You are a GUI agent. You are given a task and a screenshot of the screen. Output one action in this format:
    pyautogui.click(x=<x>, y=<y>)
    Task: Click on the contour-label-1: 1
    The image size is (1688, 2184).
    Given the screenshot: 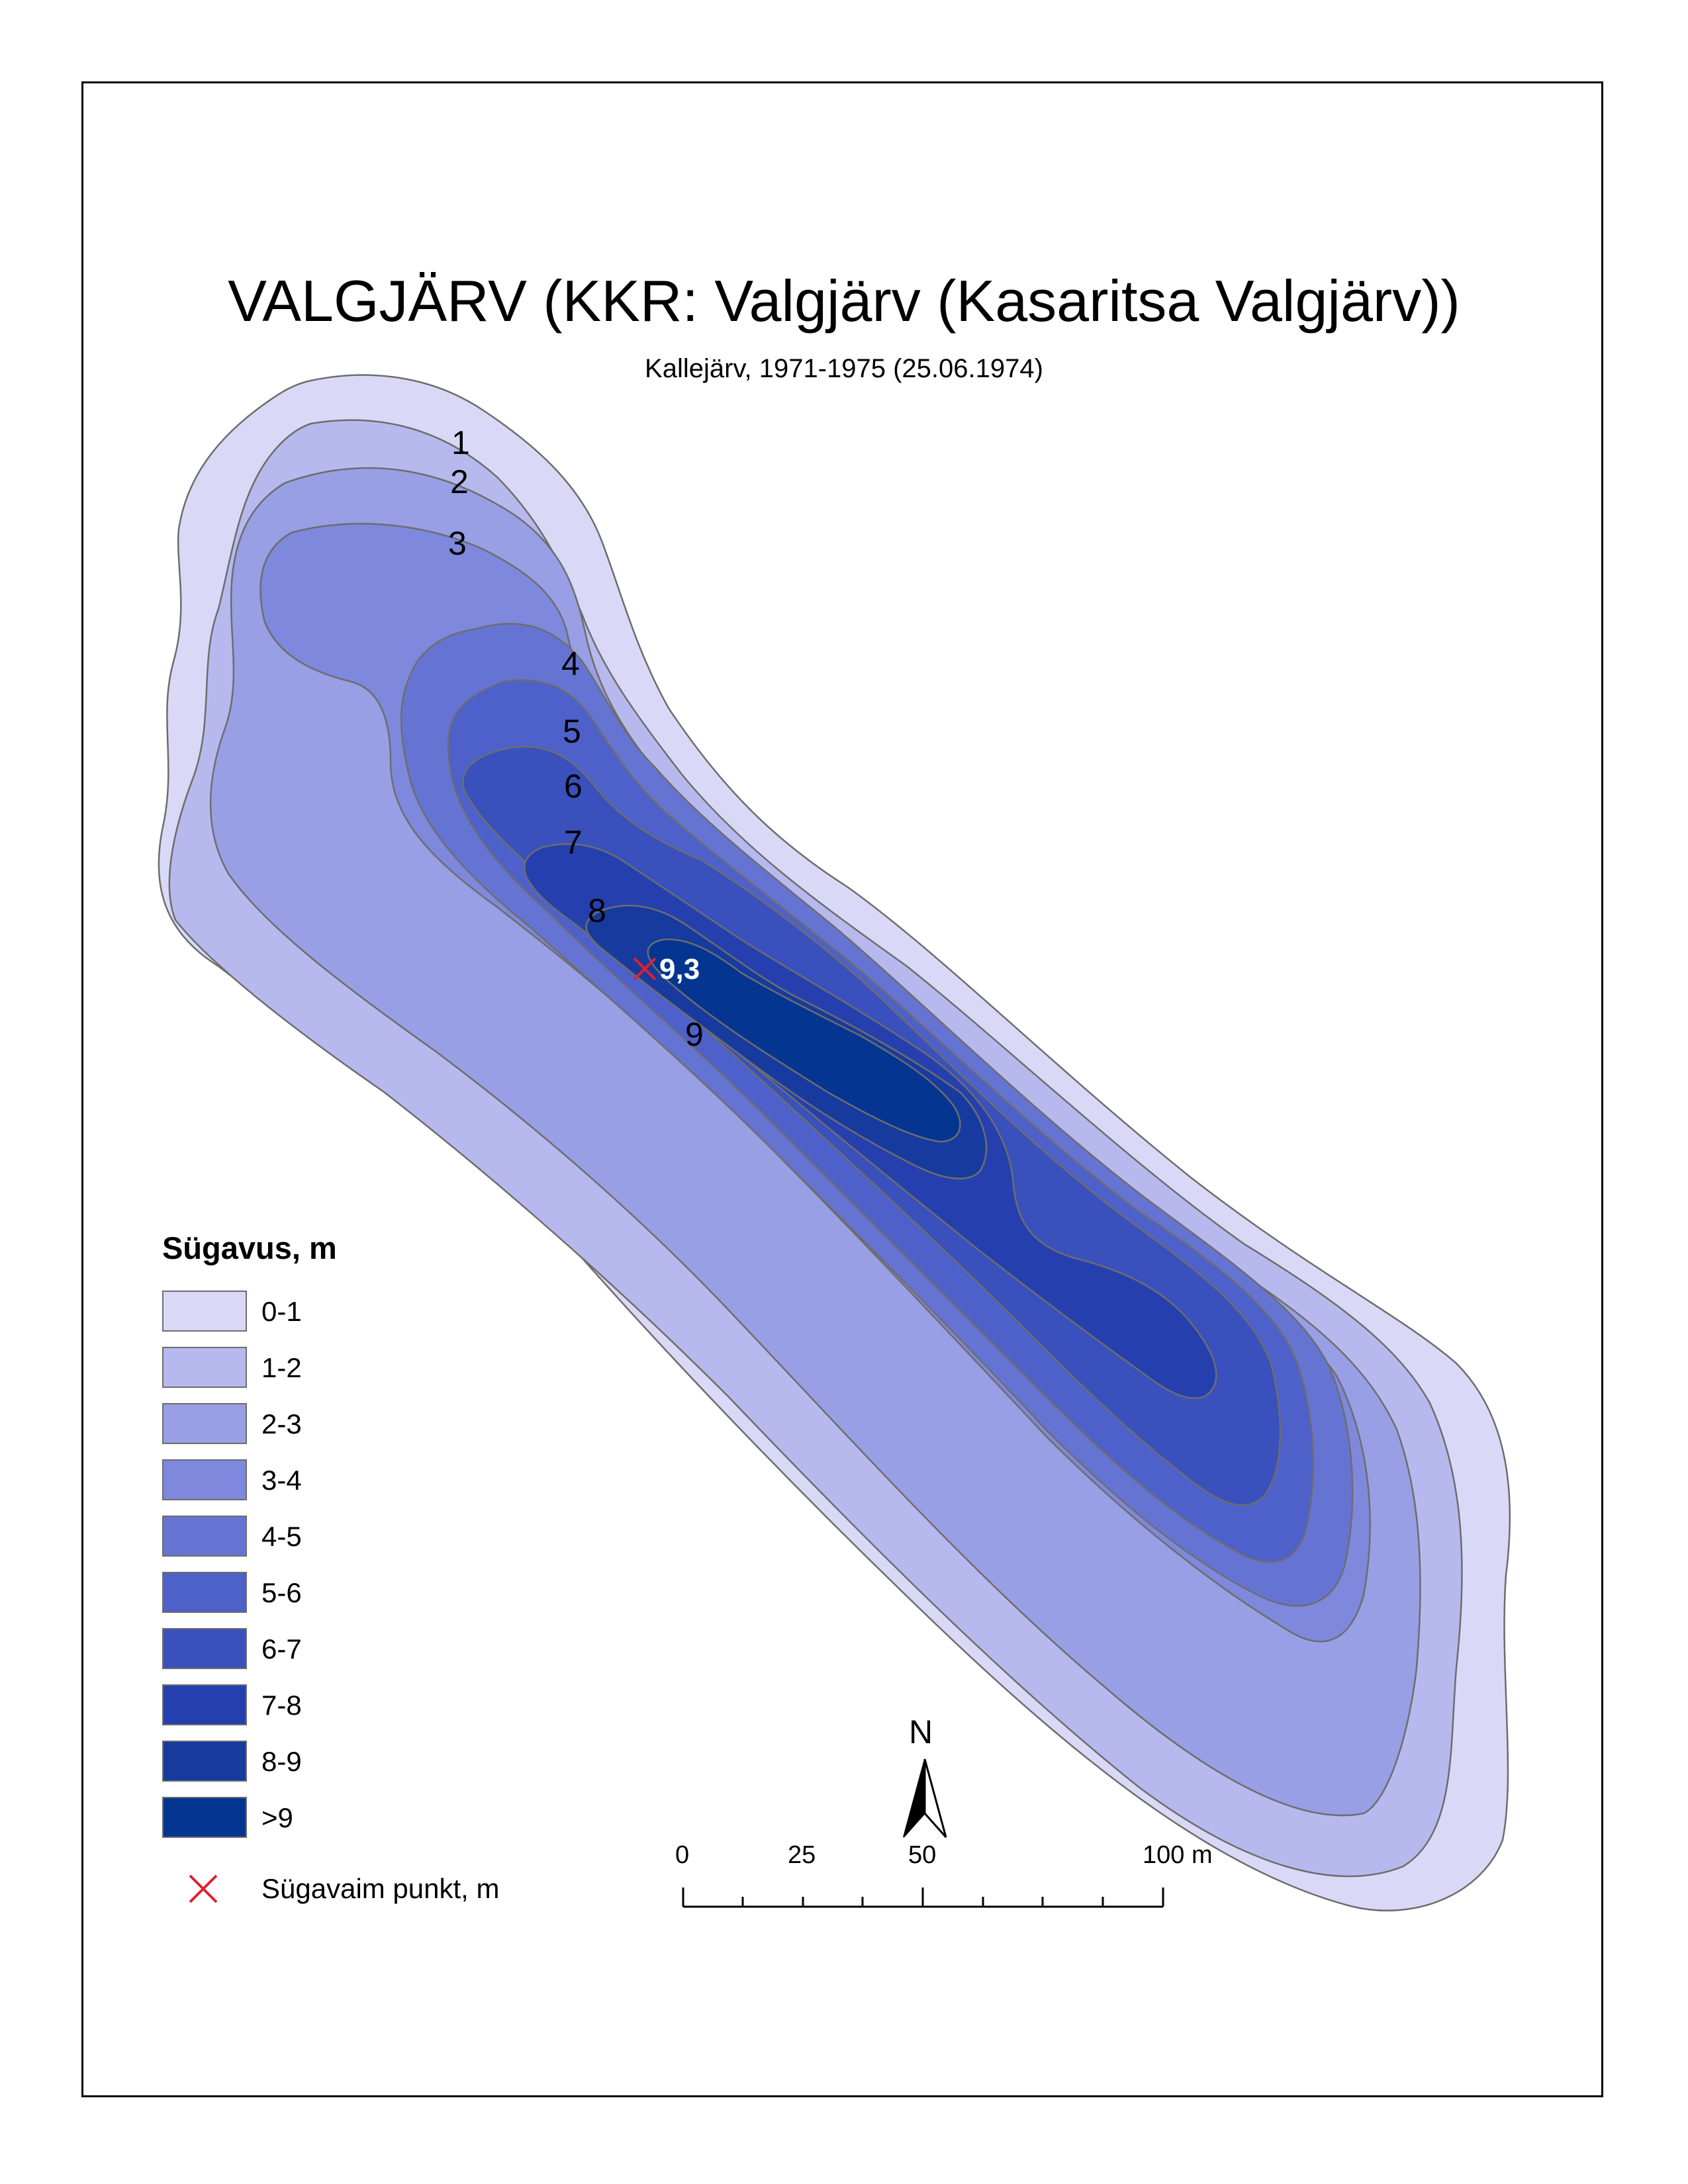 What is the action you would take?
    pyautogui.click(x=460, y=442)
    